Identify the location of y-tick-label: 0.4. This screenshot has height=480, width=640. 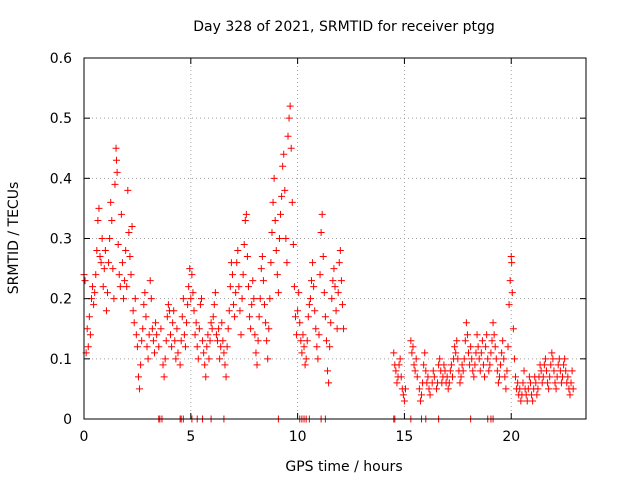
(61, 179).